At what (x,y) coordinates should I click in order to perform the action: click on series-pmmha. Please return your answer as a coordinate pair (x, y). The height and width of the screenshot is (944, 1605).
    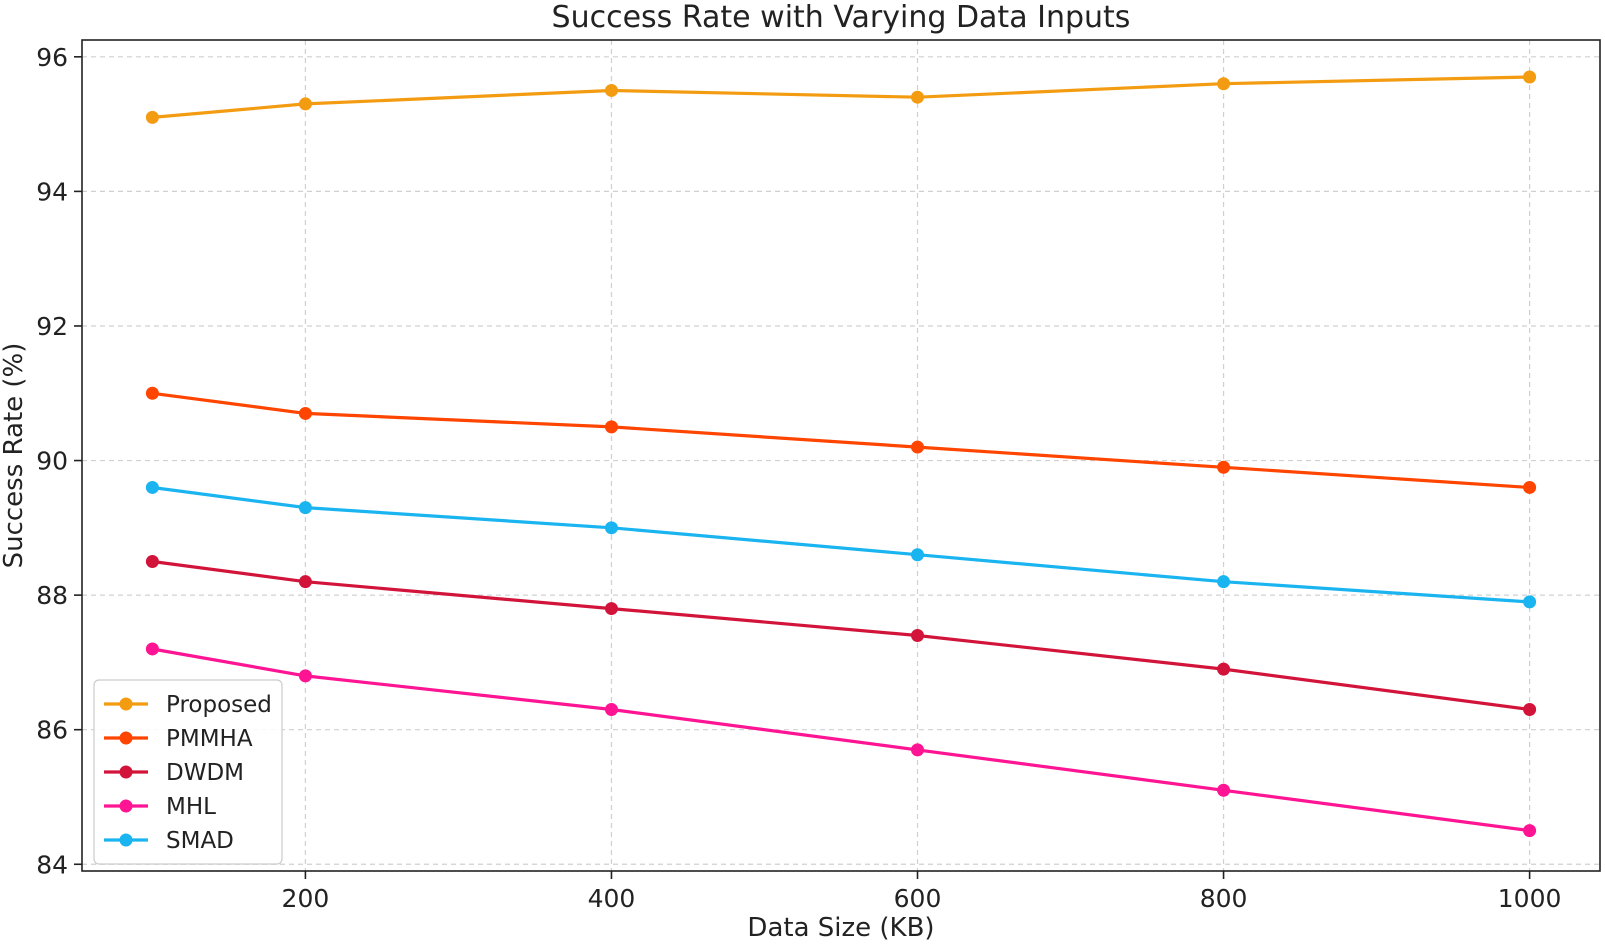
    Looking at the image, I should click on (841, 440).